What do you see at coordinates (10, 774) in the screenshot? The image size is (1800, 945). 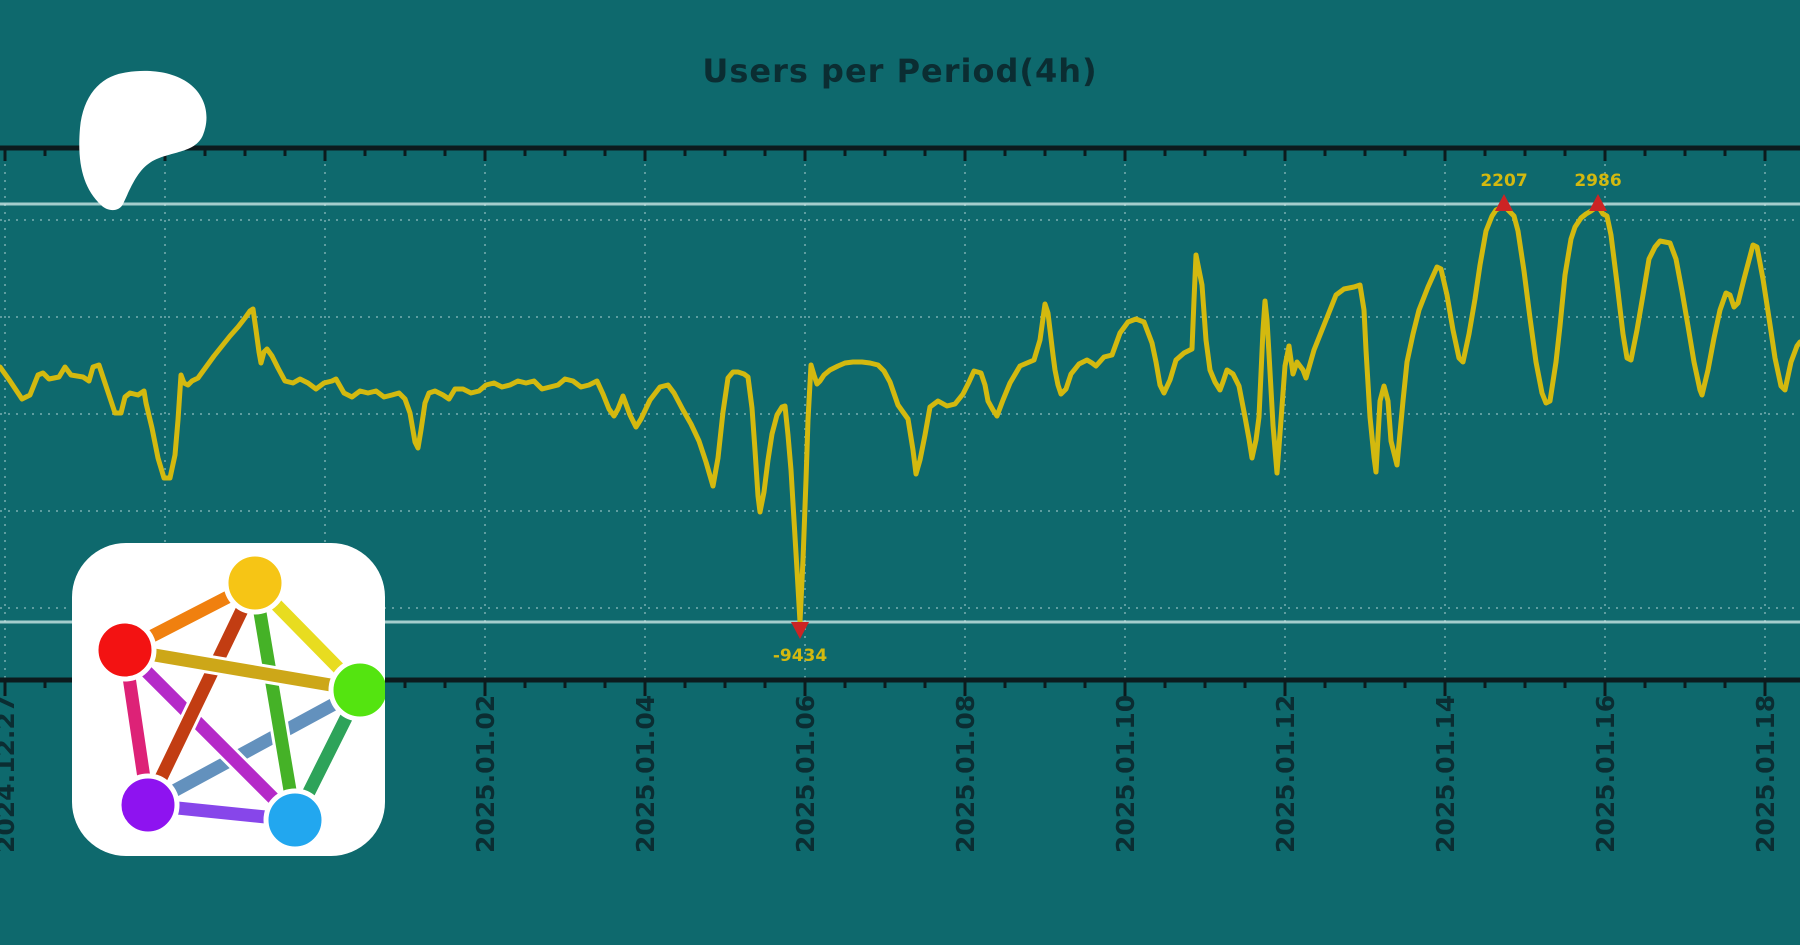 I see `x-tick-label: 2024.12.27` at bounding box center [10, 774].